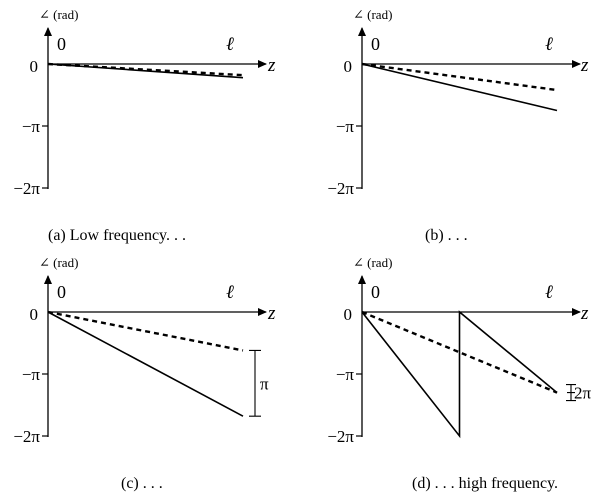 The image size is (595, 497). Describe the element at coordinates (264, 383) in the screenshot. I see `phase-difference-label: π` at that location.